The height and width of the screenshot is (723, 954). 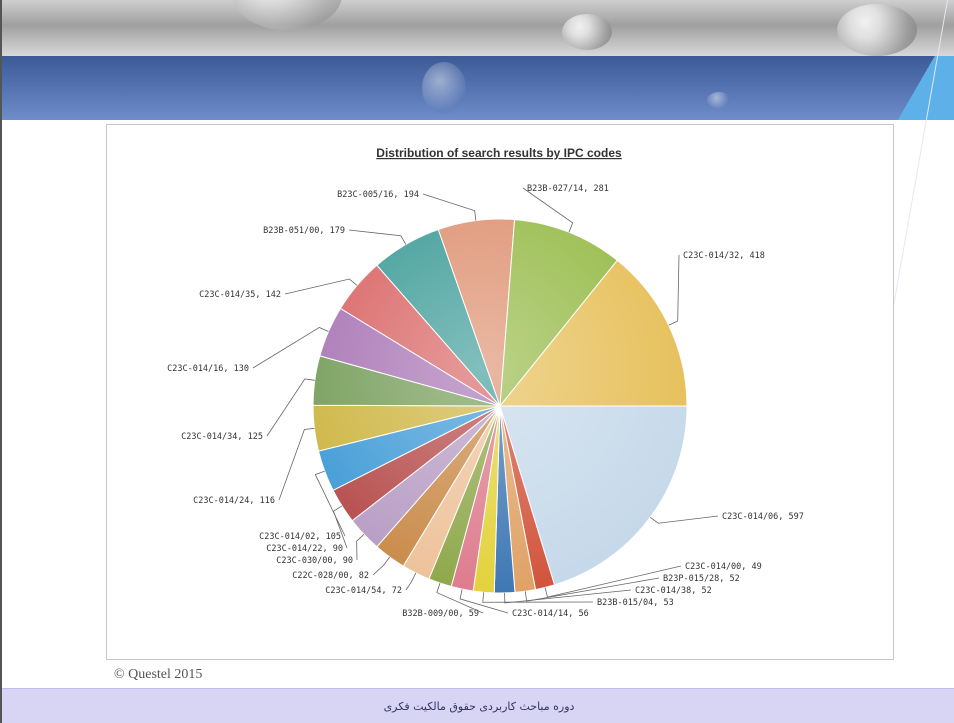 I want to click on slice-label: C23C-014/38, 52, so click(x=673, y=591).